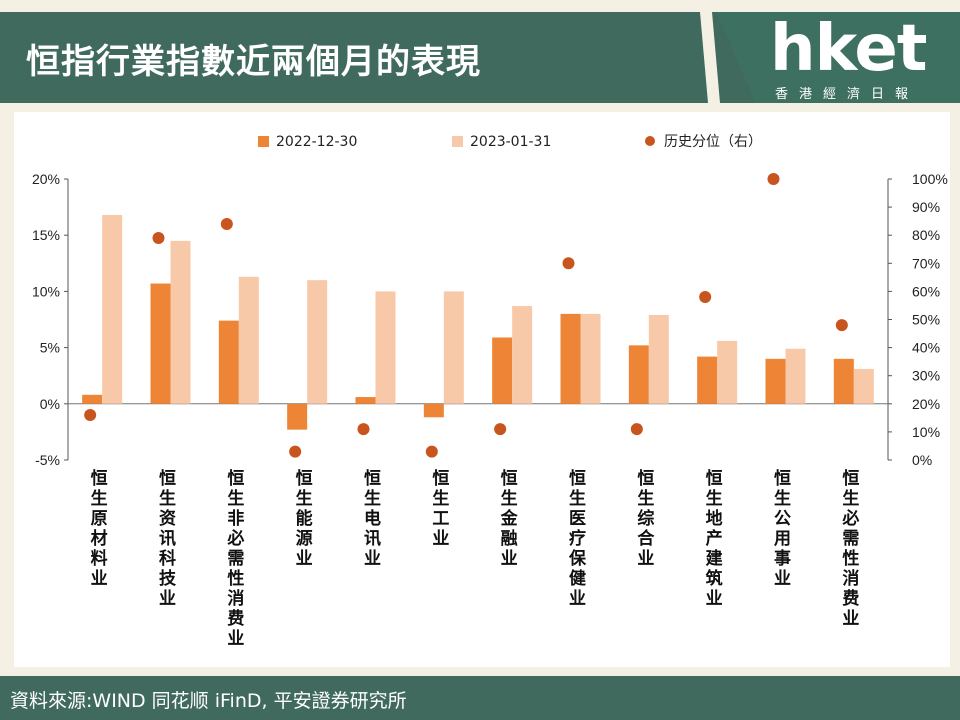 This screenshot has height=720, width=960. I want to click on right-tick-label: 60%, so click(926, 291).